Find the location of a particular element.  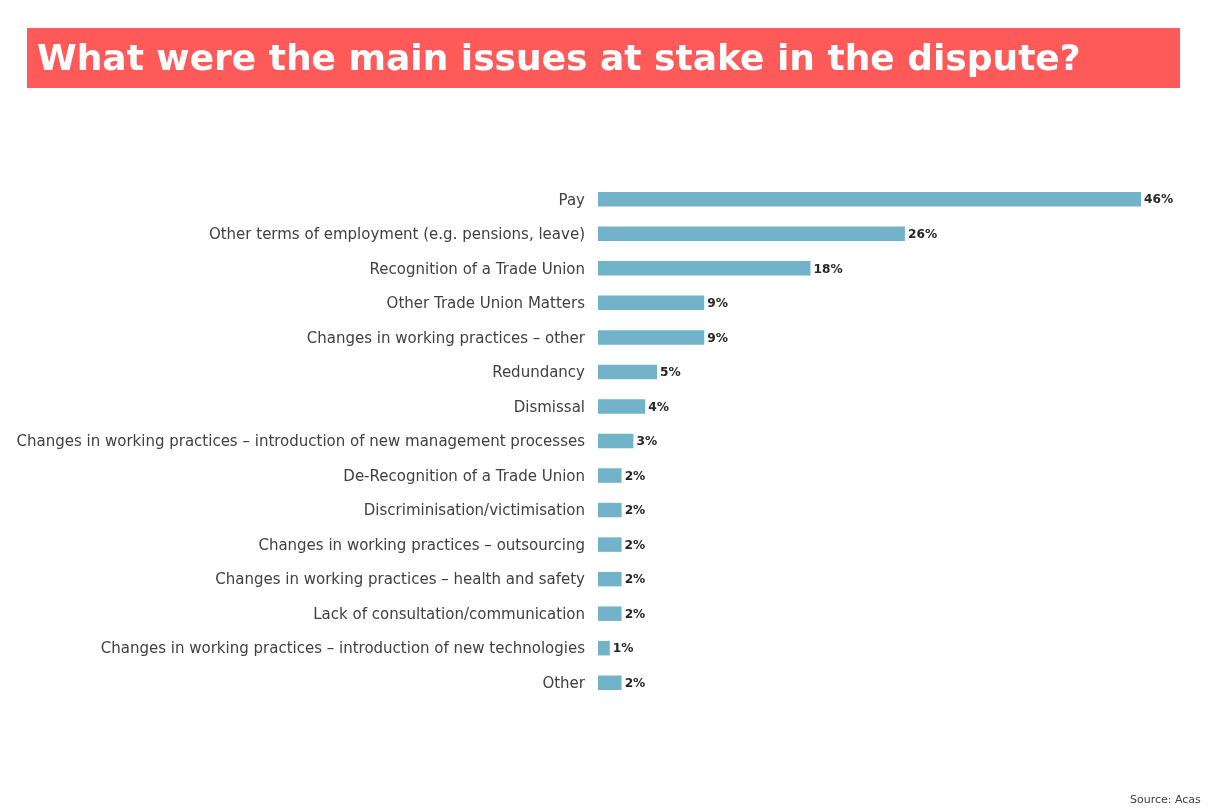

y-tick-label: Dismissal is located at coordinates (549, 406).